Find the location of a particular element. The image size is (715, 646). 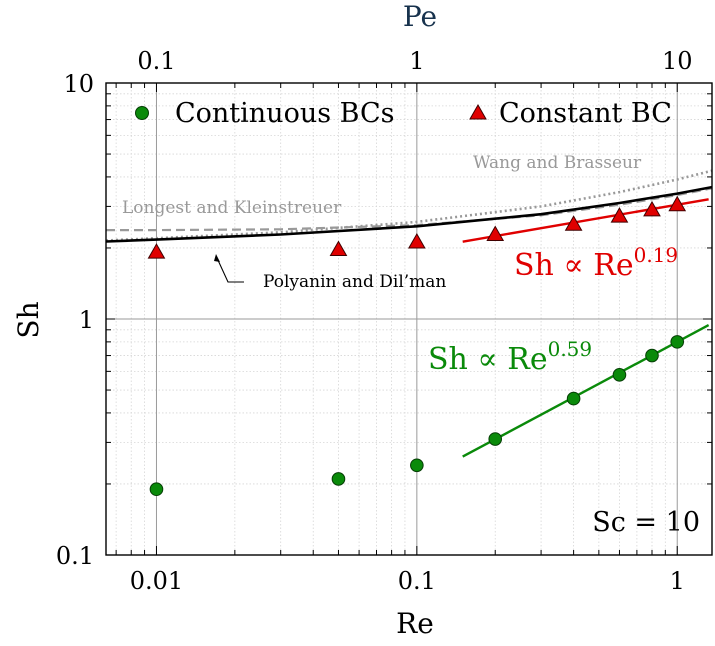

top-axis-title: Pe is located at coordinates (420, 16).